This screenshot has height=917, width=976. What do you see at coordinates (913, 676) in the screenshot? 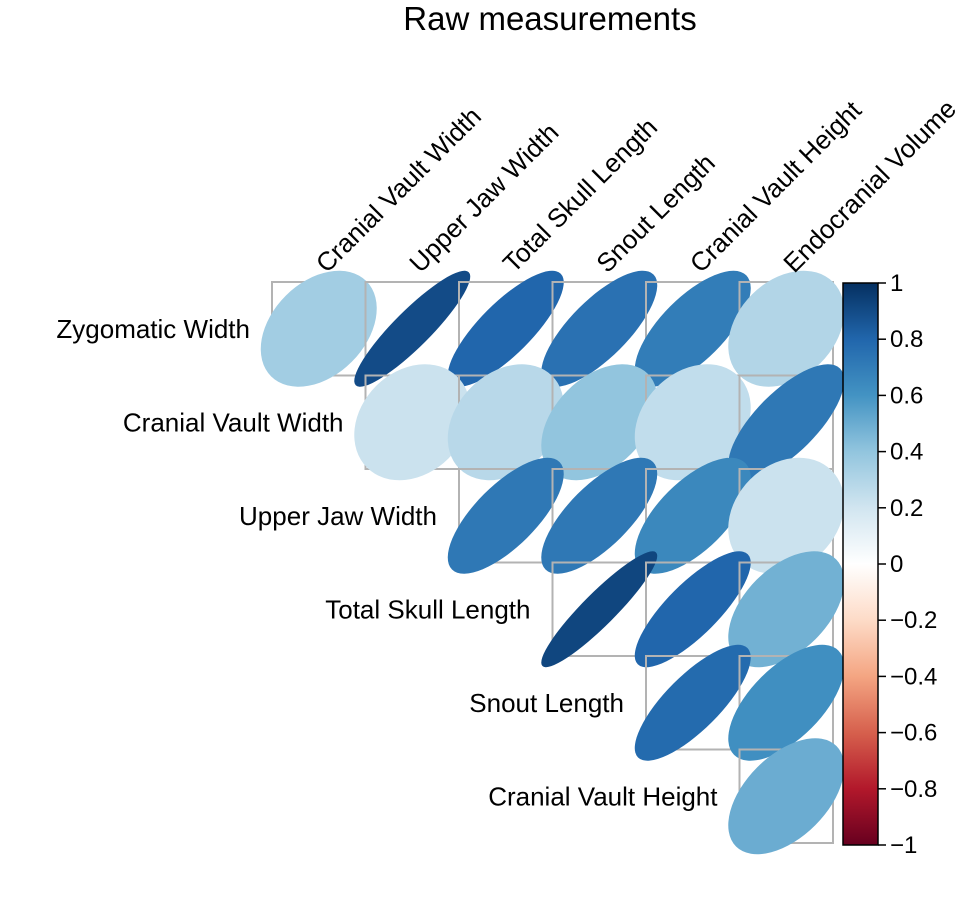
I see `colorbar-tick-label: −0.4` at bounding box center [913, 676].